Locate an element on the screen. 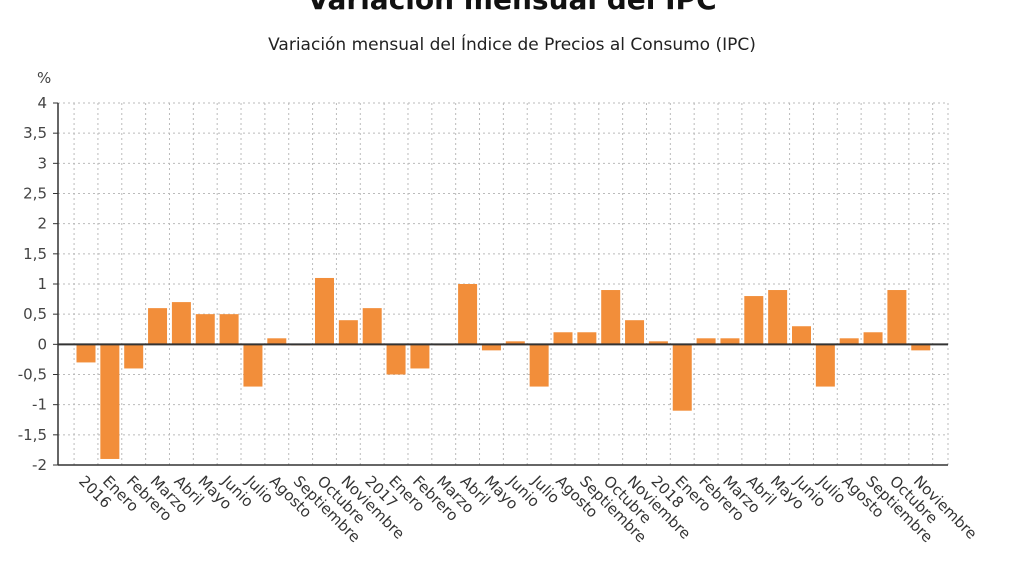 This screenshot has width=1024, height=576. y-tick-label: 2 is located at coordinates (42, 224).